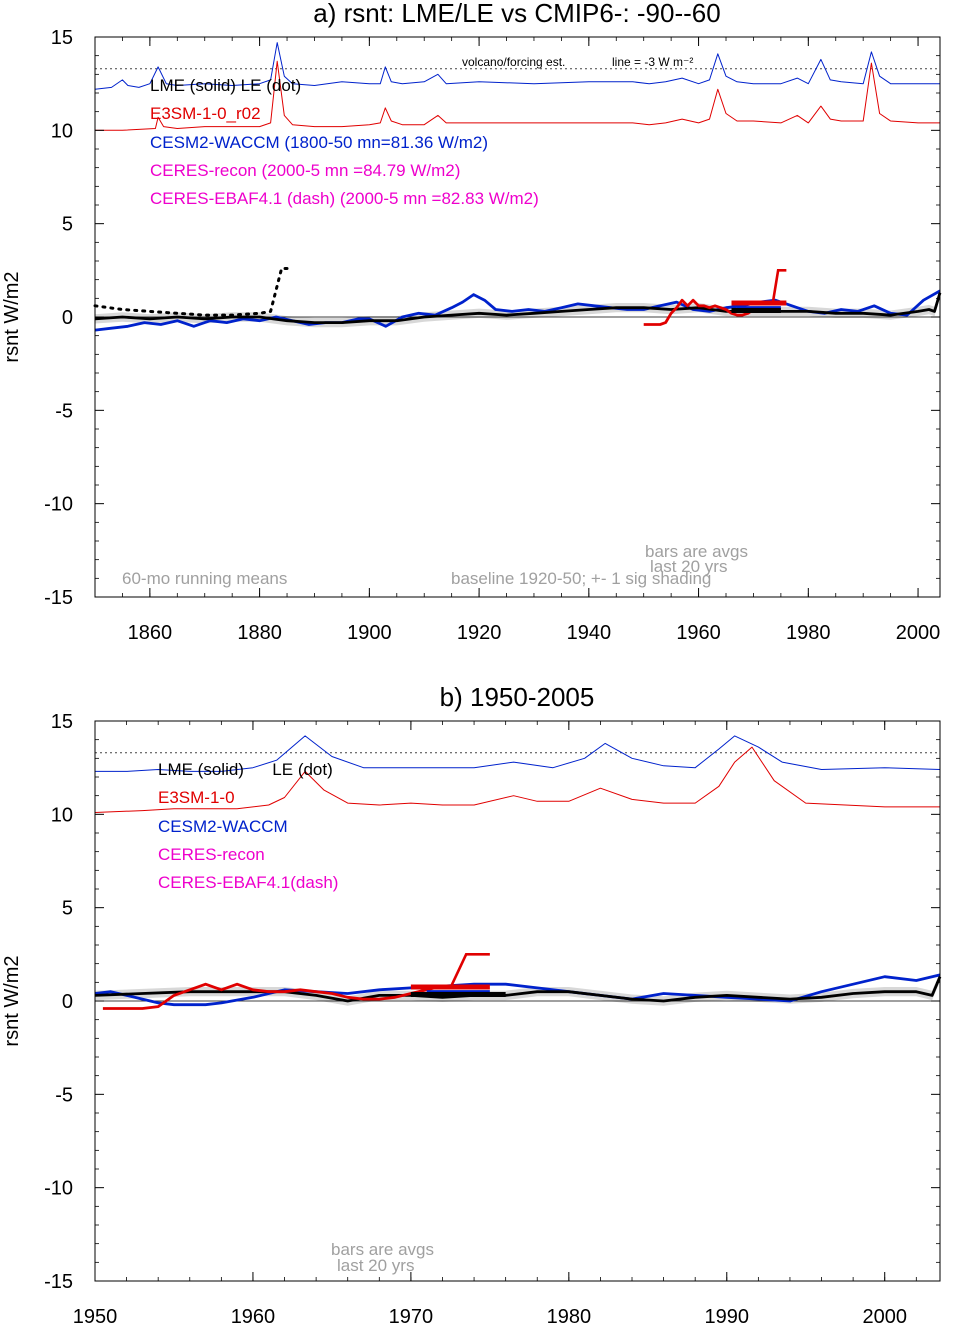  Describe the element at coordinates (58, 505) in the screenshot. I see `panel-a-ytick-label-5: -10` at that location.